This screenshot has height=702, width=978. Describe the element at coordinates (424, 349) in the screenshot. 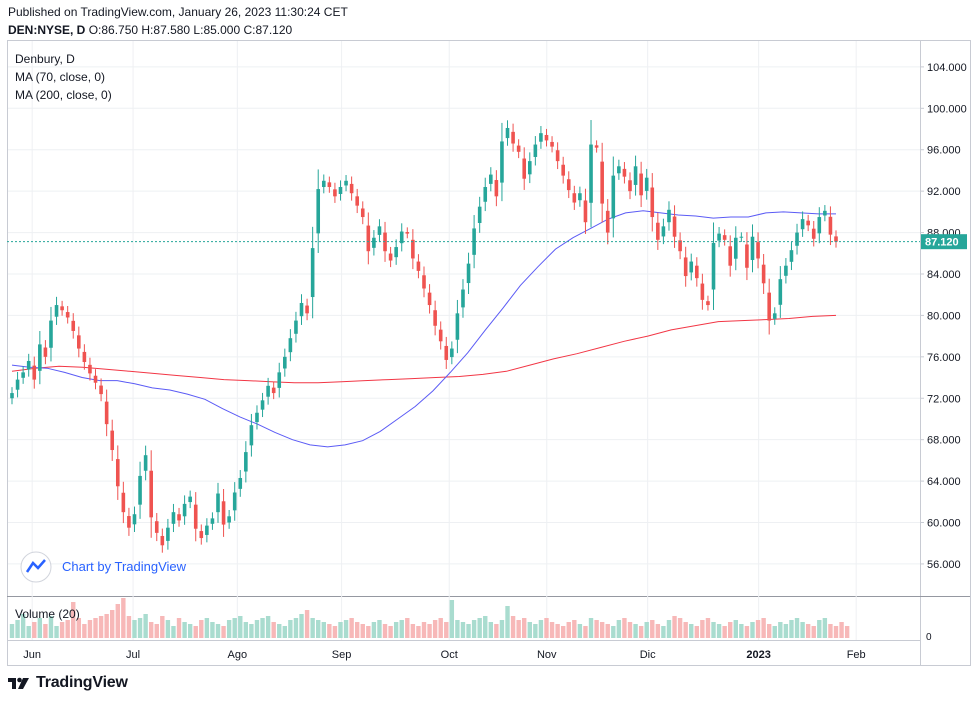

I see `ma200-line` at that location.